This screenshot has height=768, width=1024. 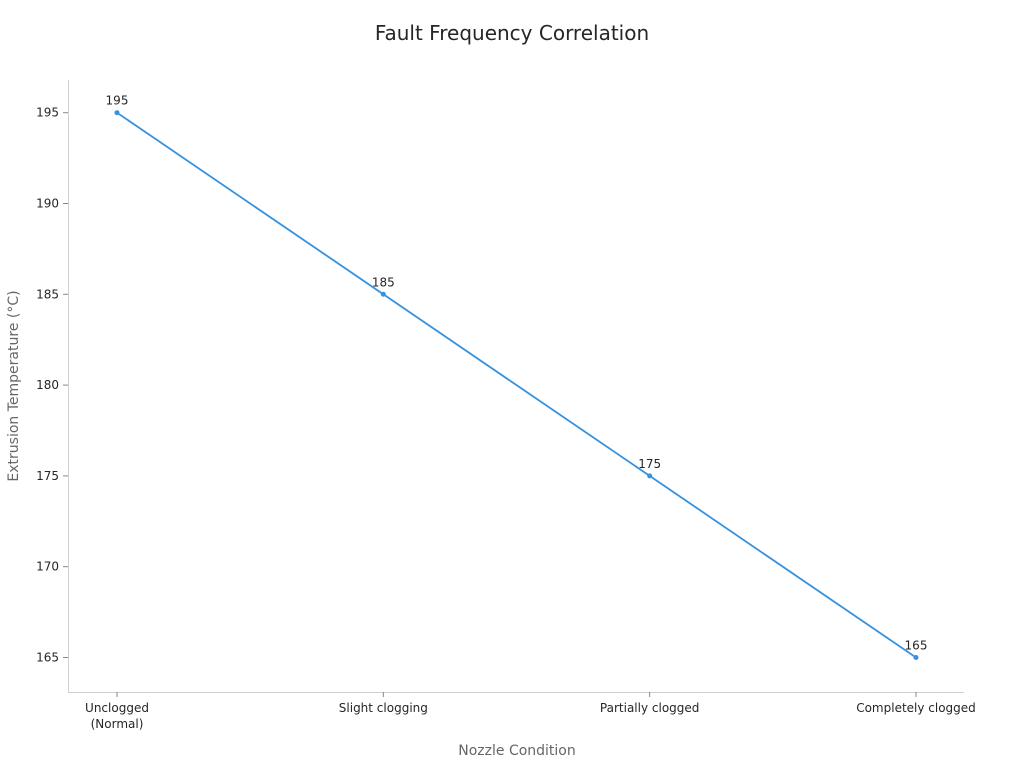 I want to click on x-axis-title: Nozzle Condition, so click(x=517, y=751).